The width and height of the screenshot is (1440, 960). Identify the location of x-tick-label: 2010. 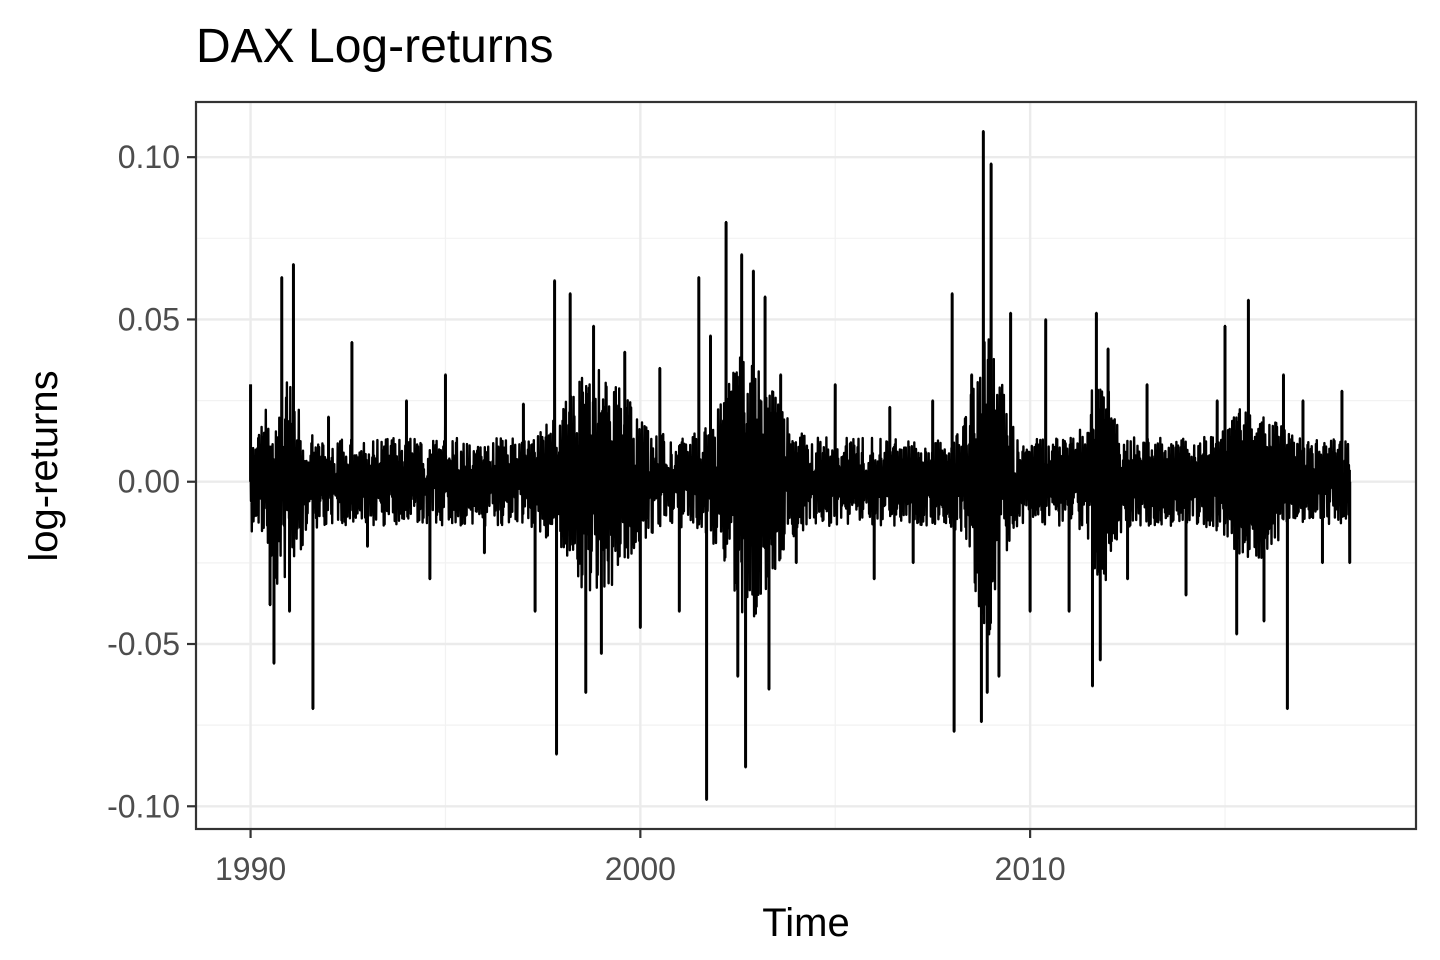
(1030, 869).